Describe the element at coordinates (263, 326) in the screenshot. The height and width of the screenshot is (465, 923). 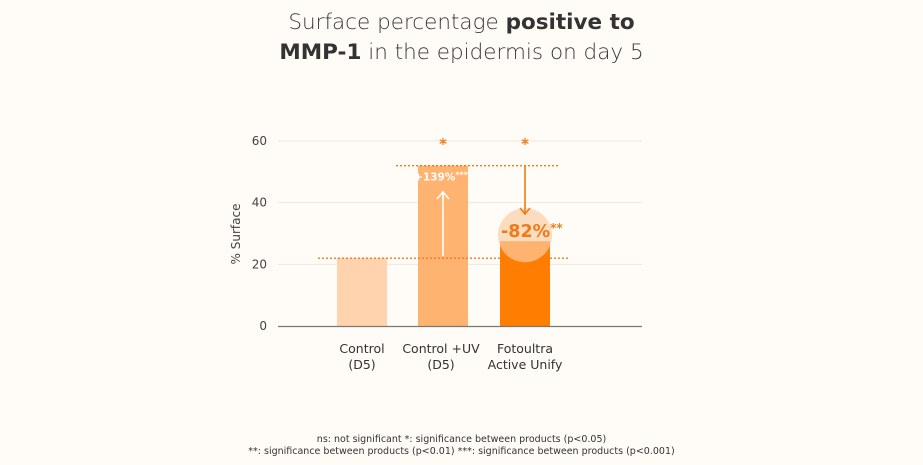
I see `y-tick-label: 0` at that location.